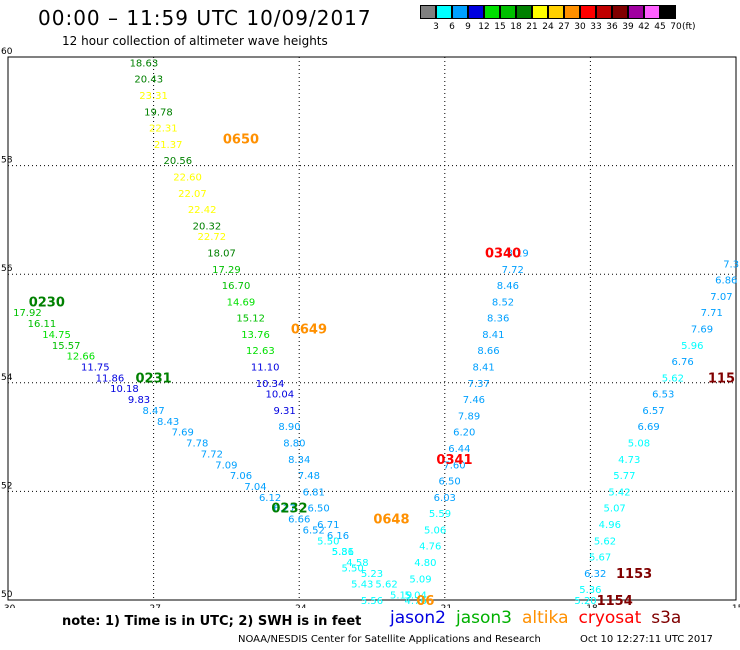  Describe the element at coordinates (270, 384) in the screenshot. I see `wave-height-altika: 10.34` at that location.